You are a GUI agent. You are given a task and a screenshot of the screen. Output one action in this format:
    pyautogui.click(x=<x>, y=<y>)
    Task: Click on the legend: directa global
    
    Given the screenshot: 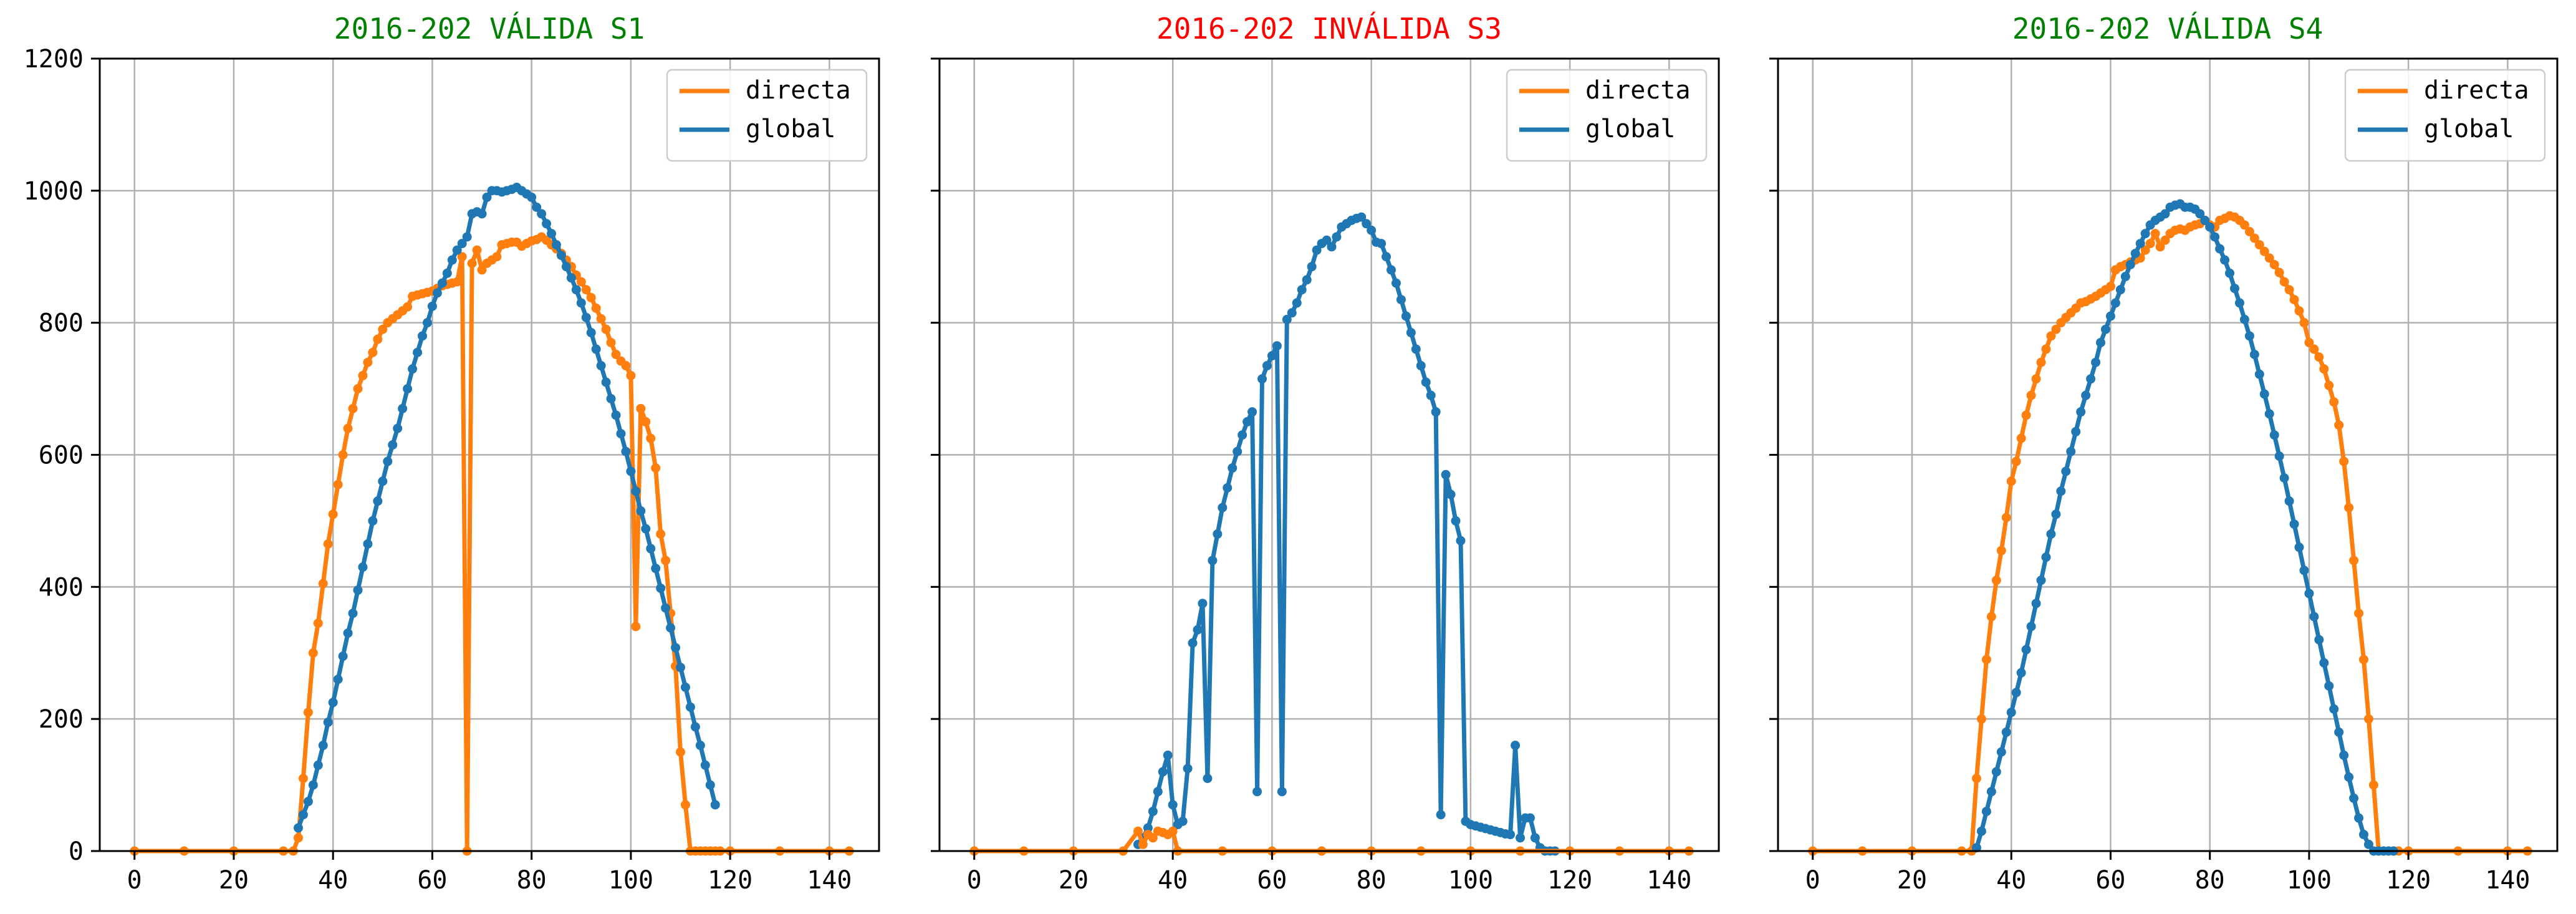 What is the action you would take?
    pyautogui.click(x=1606, y=115)
    